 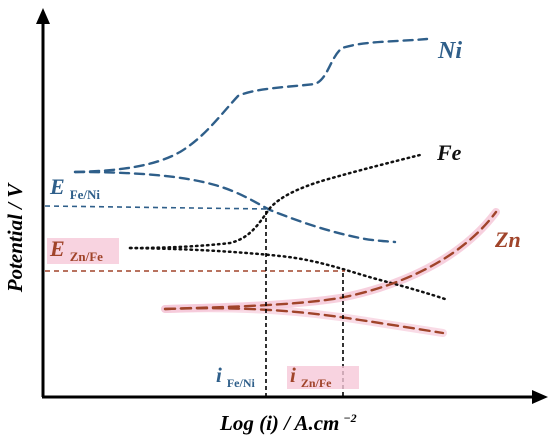 I want to click on e-zn-fe-highlight, so click(x=83, y=251).